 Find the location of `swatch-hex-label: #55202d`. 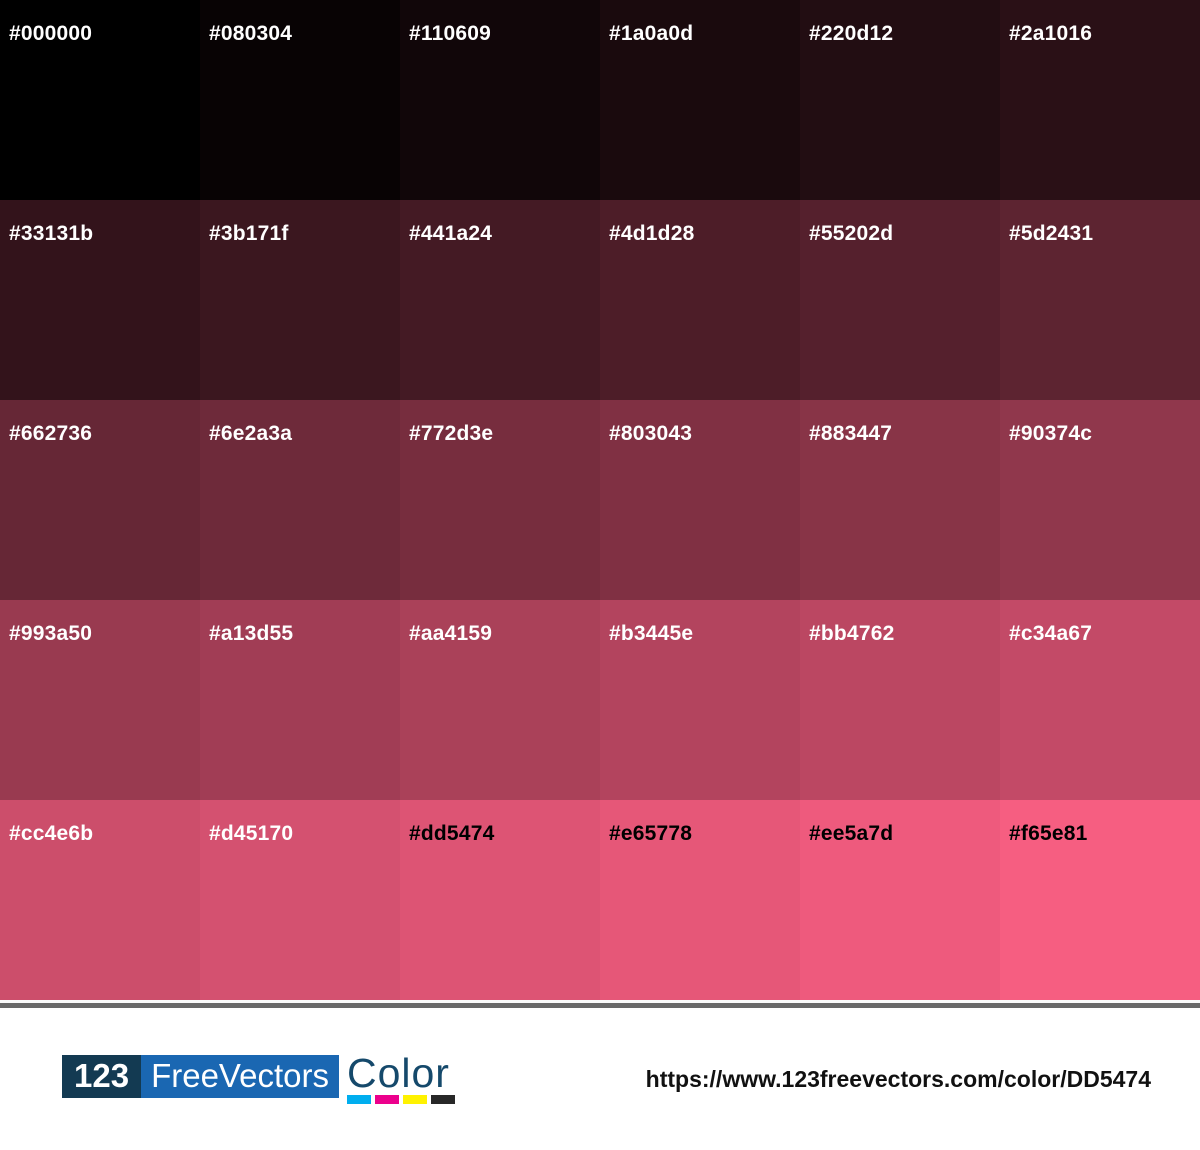

swatch-hex-label: #55202d is located at coordinates (851, 233).